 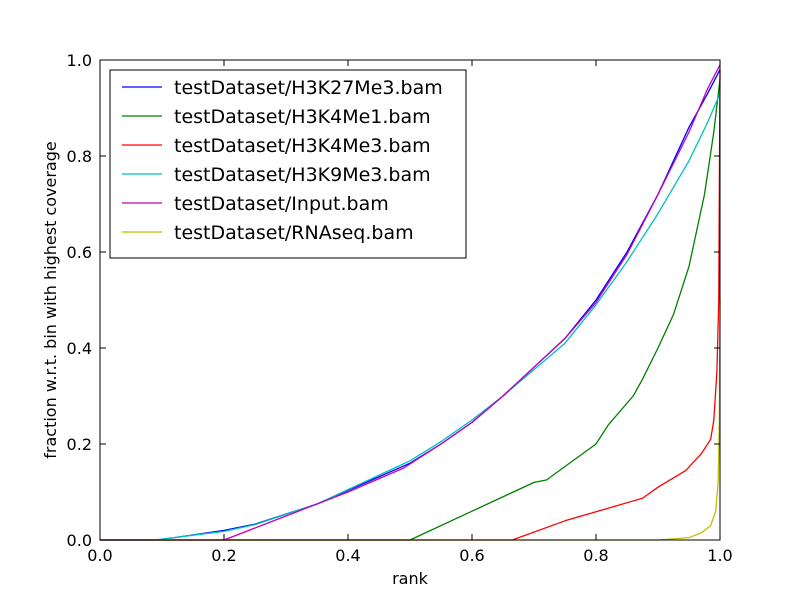 What do you see at coordinates (79, 60) in the screenshot?
I see `y-tick-label: 1.0` at bounding box center [79, 60].